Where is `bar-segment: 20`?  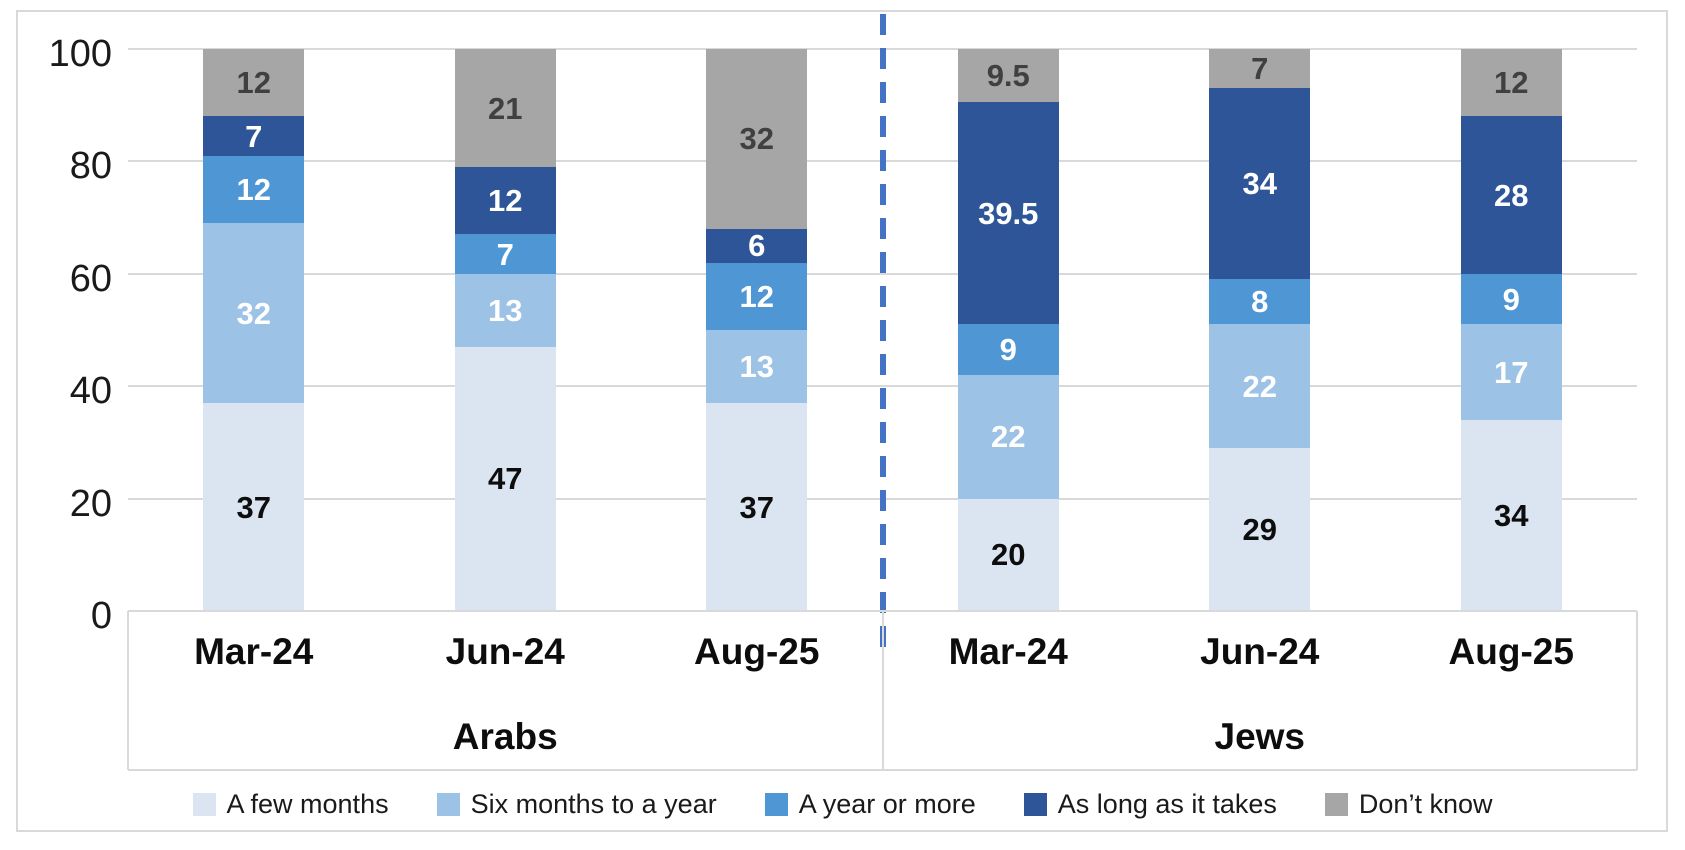
bar-segment: 20 is located at coordinates (1008, 554).